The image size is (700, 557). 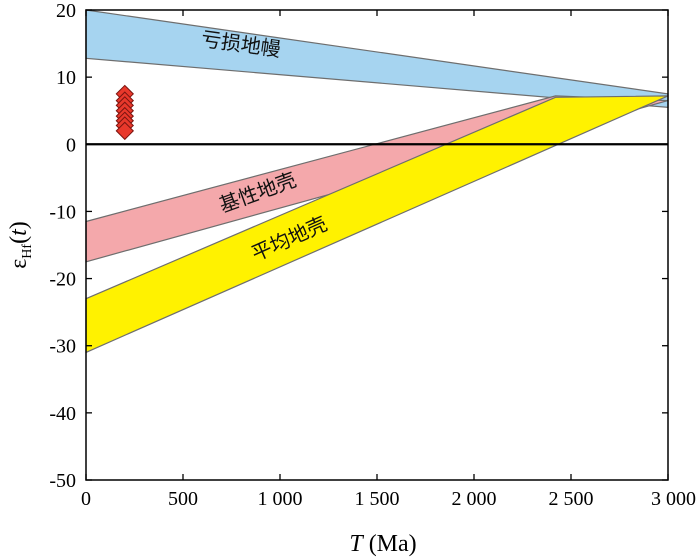 I want to click on points-layer, so click(x=125, y=112).